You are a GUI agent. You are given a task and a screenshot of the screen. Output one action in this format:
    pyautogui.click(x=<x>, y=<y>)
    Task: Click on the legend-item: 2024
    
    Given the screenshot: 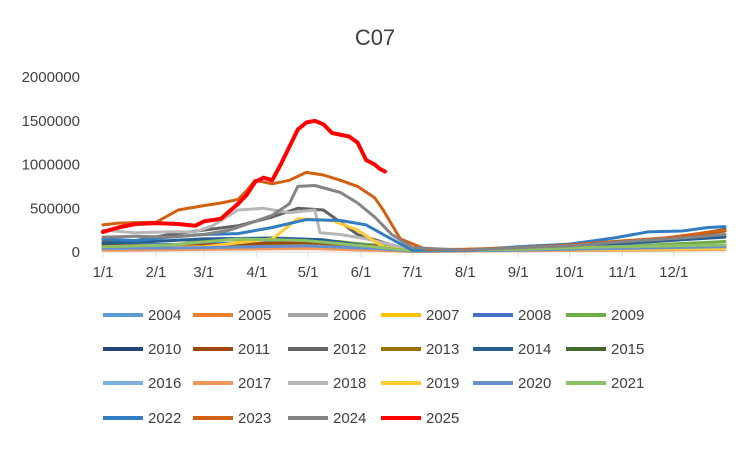 What is the action you would take?
    pyautogui.click(x=327, y=418)
    